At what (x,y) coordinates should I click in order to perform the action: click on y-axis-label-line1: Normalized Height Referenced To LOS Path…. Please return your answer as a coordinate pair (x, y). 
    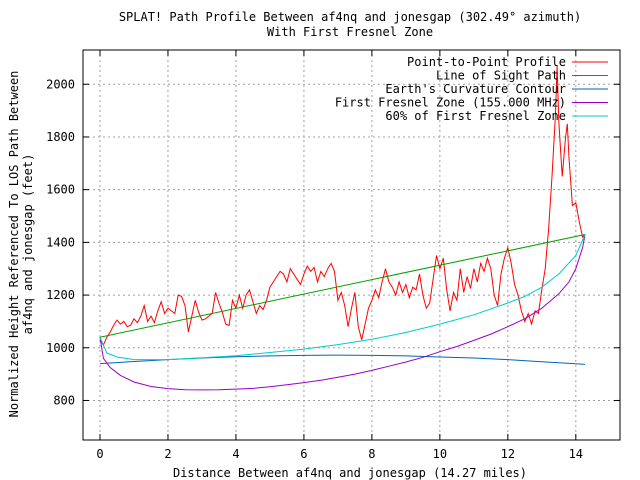
    Looking at the image, I should click on (14, 244).